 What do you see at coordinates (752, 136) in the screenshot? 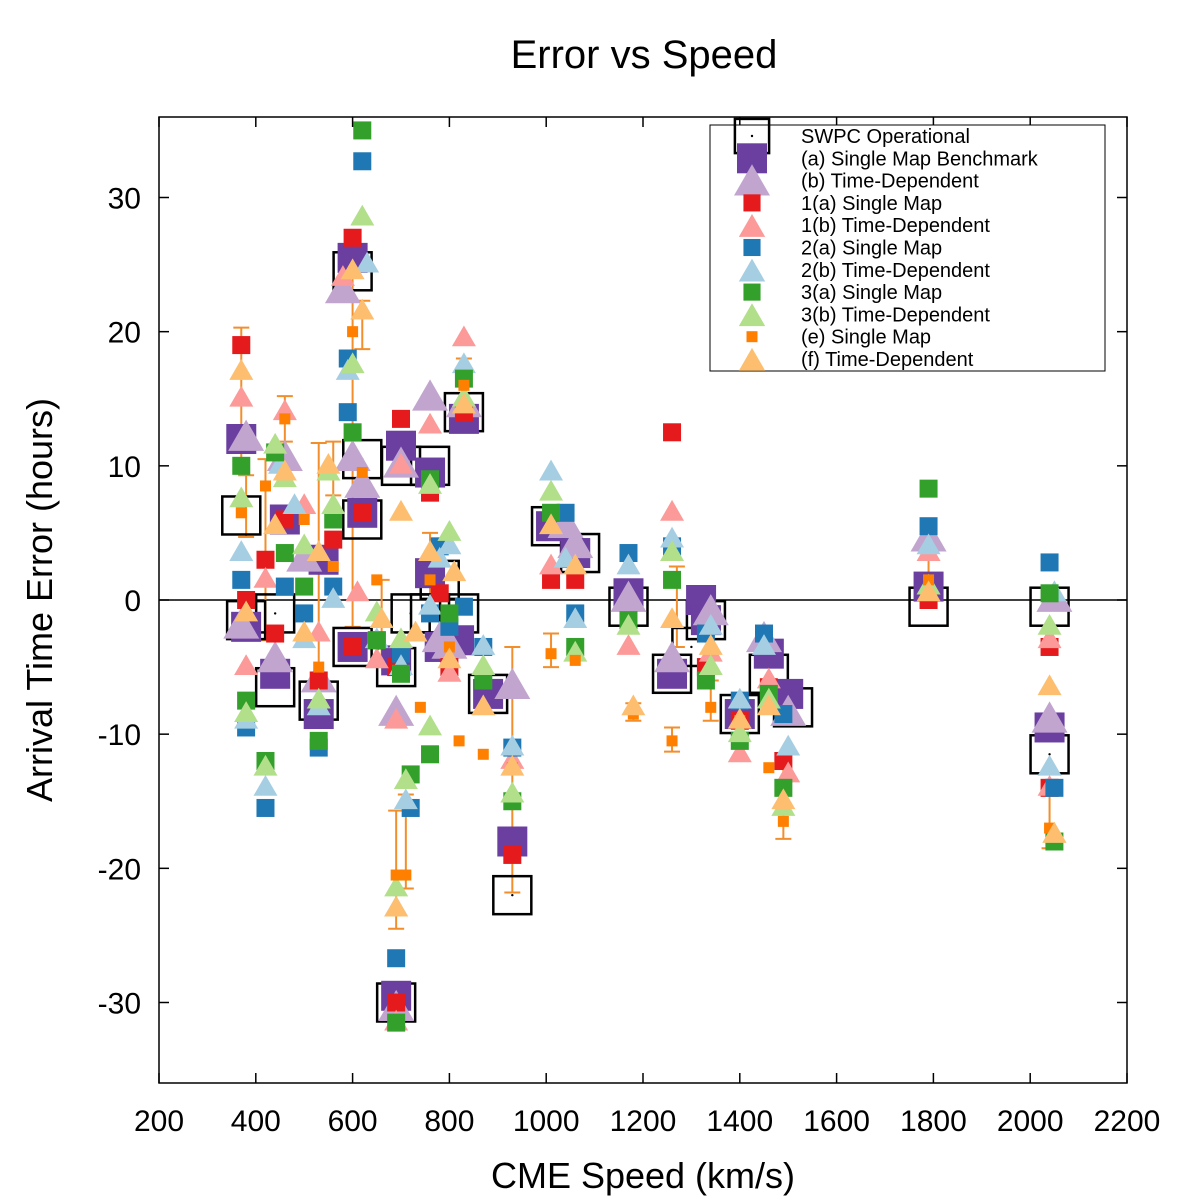
I see `legend-marker-dot` at bounding box center [752, 136].